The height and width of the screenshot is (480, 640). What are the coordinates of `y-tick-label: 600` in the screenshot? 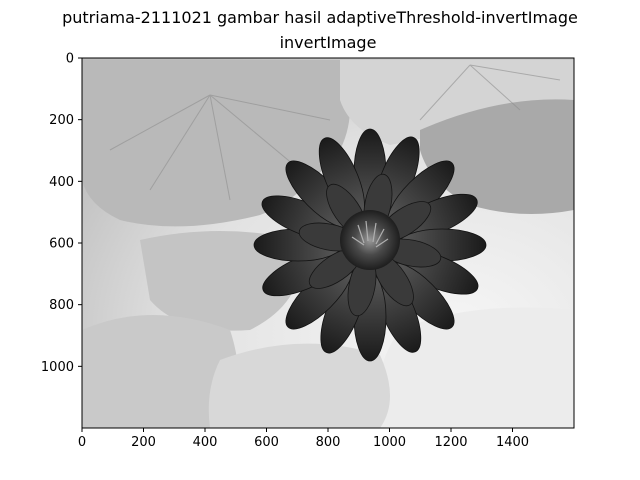 It's located at (61, 244).